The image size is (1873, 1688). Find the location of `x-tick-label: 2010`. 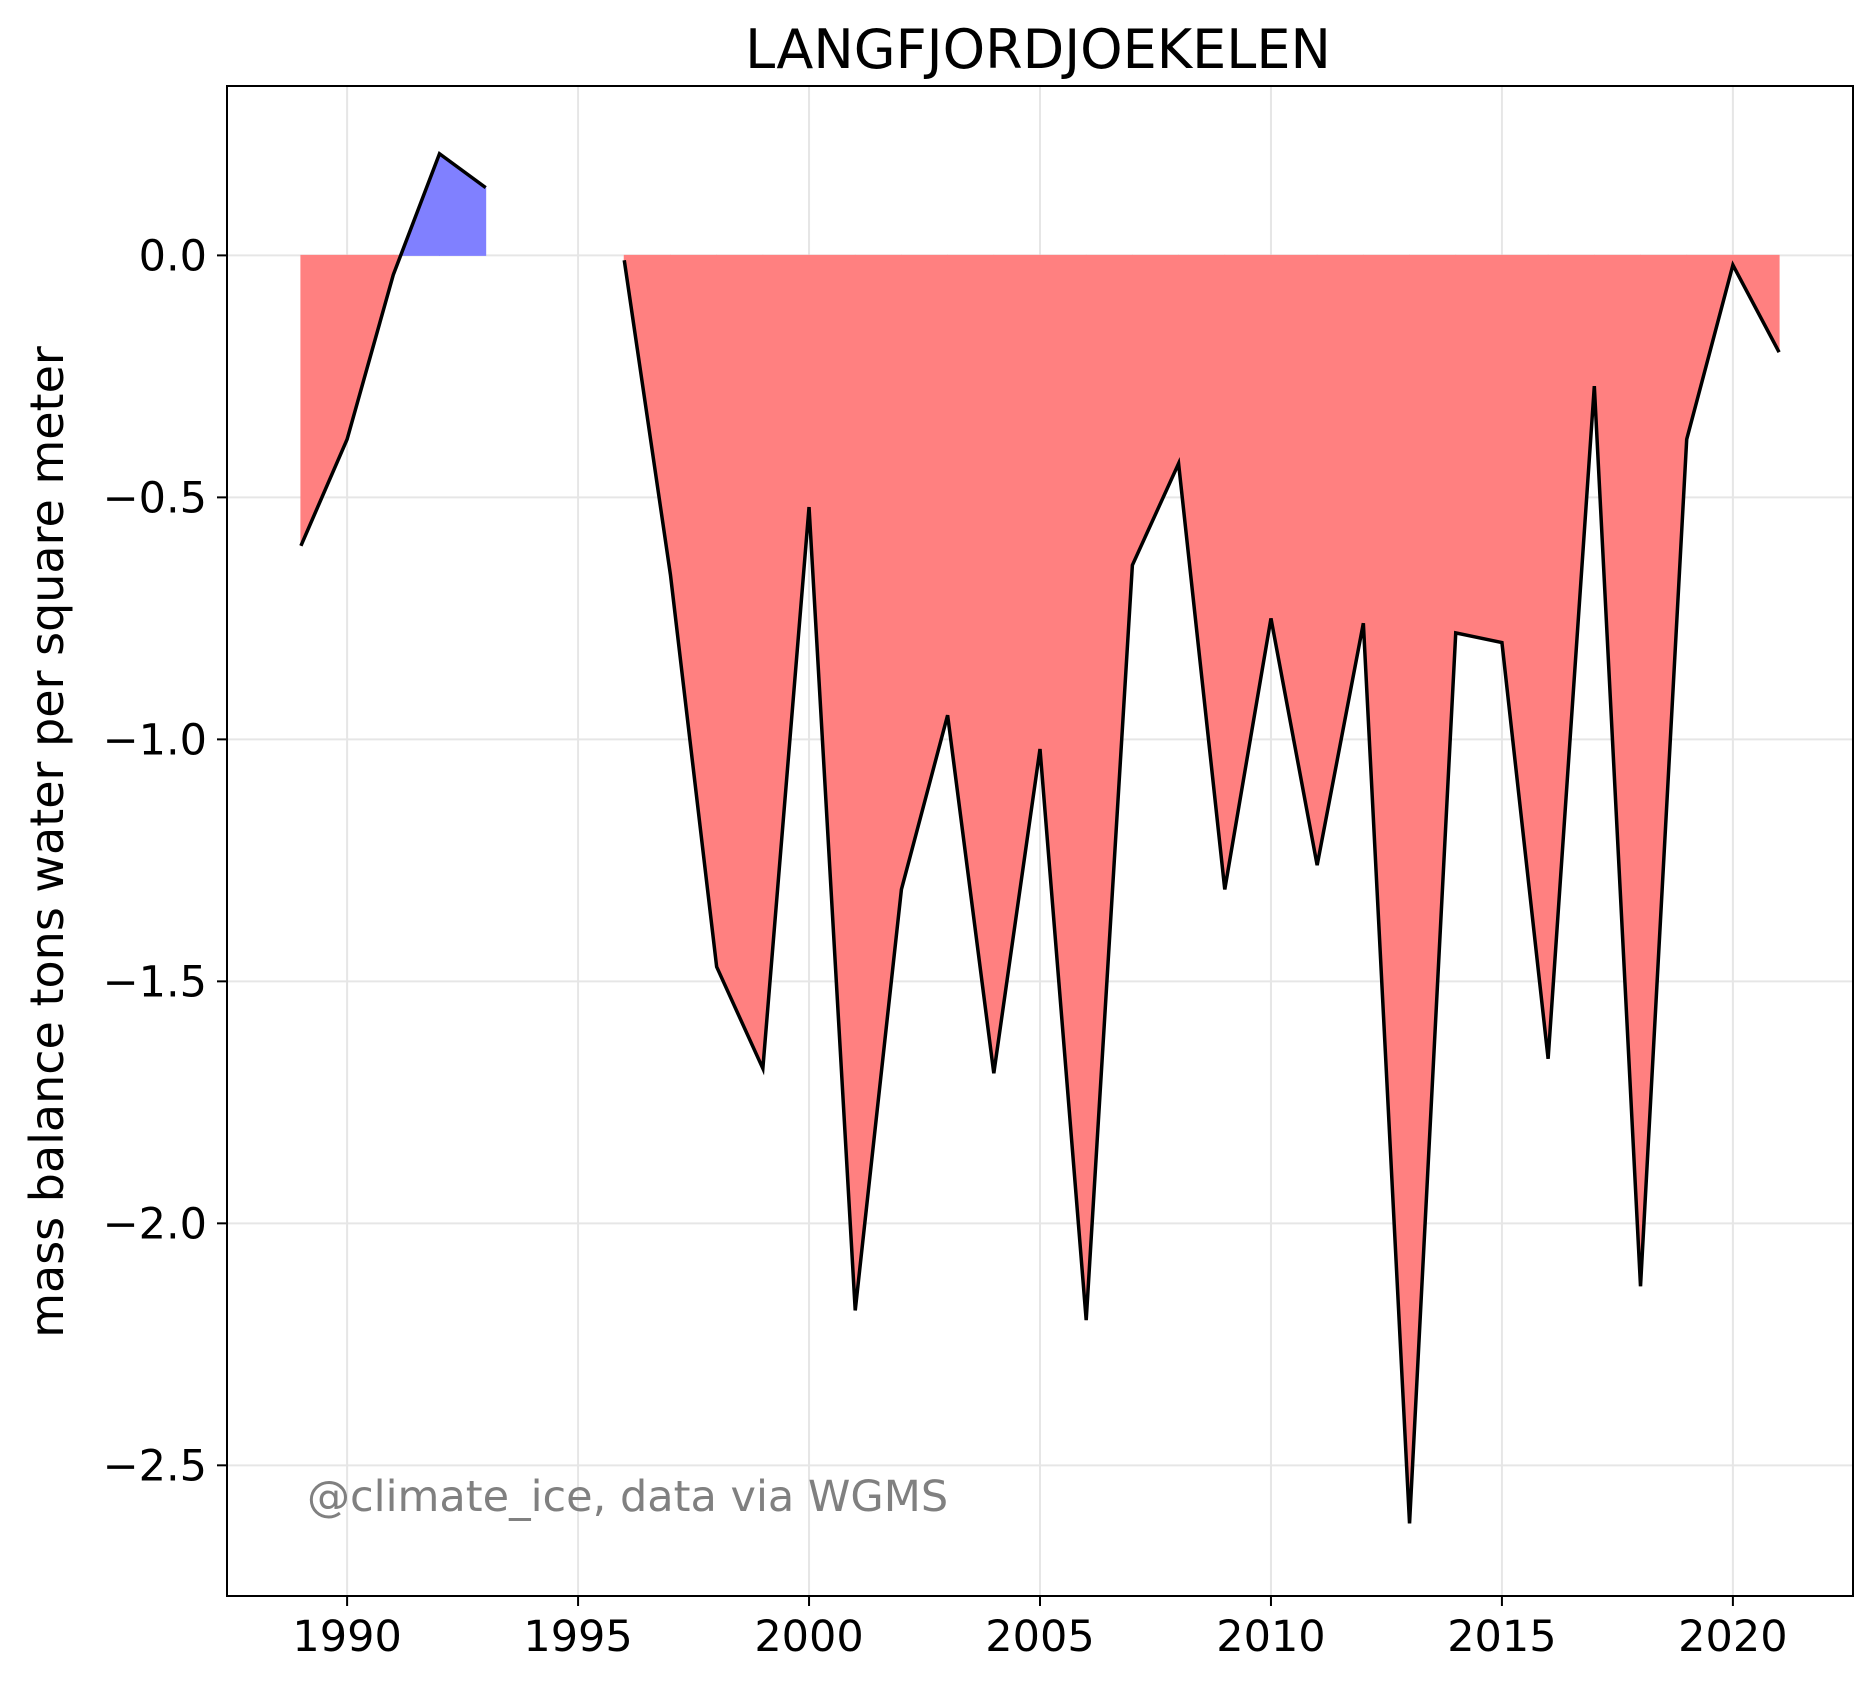

x-tick-label: 2010 is located at coordinates (1270, 1637).